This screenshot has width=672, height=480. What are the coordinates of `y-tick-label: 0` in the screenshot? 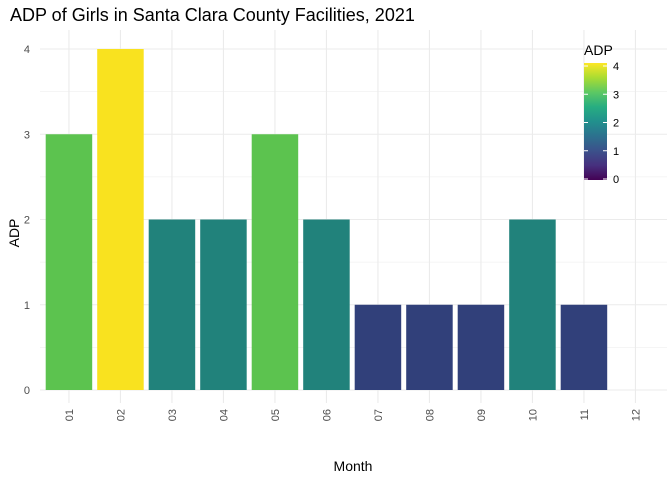 It's located at (27, 391).